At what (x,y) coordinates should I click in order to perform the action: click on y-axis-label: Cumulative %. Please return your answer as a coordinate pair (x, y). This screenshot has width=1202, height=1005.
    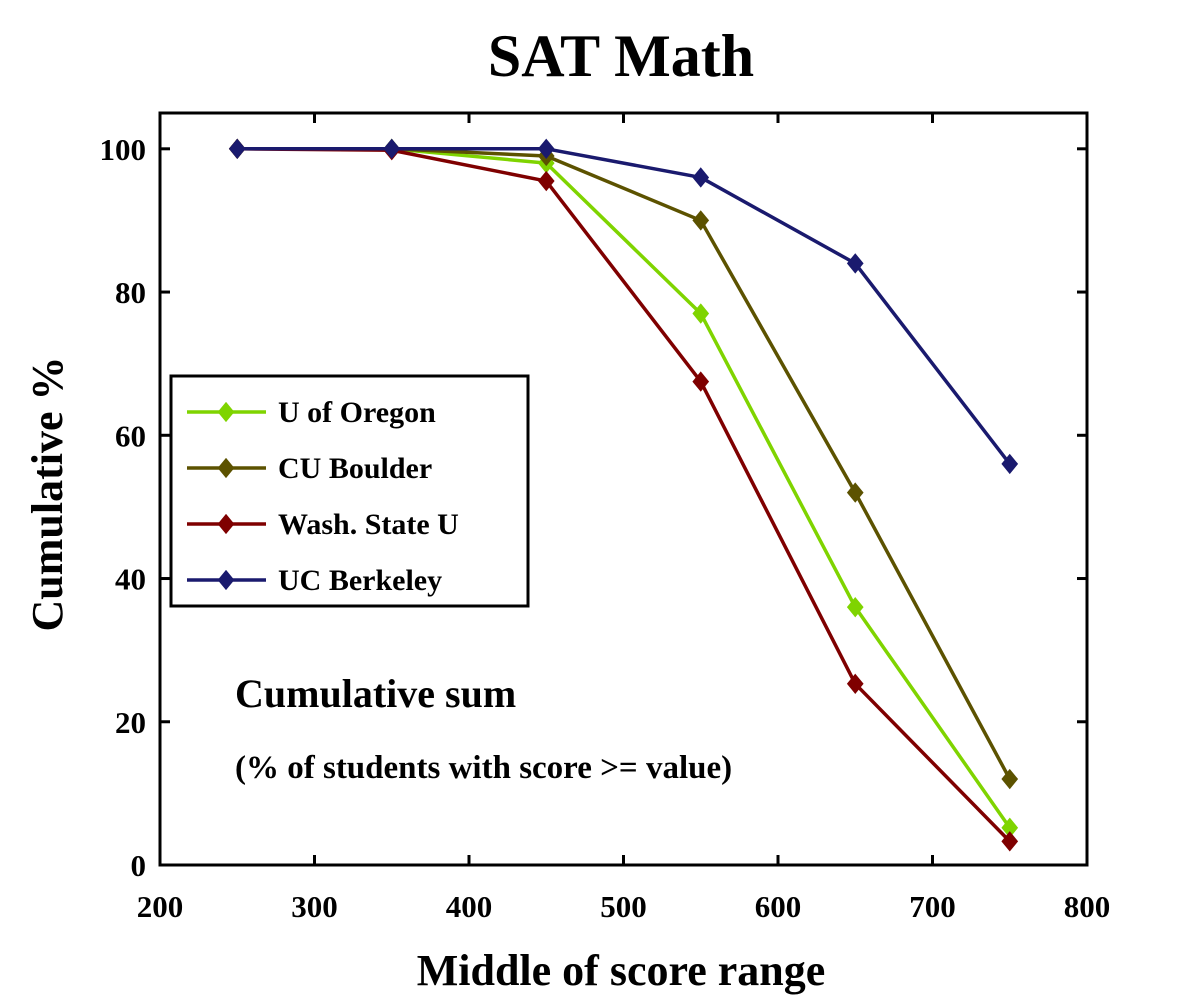
    Looking at the image, I should click on (47, 494).